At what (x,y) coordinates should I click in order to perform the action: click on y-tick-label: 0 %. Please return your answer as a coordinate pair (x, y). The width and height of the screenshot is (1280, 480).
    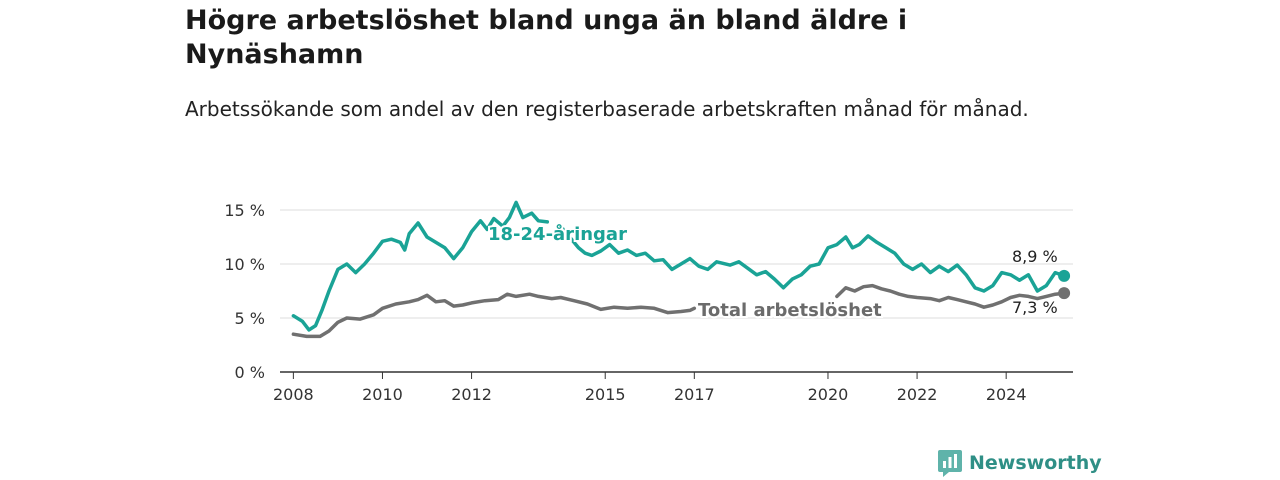
    Looking at the image, I should click on (250, 372).